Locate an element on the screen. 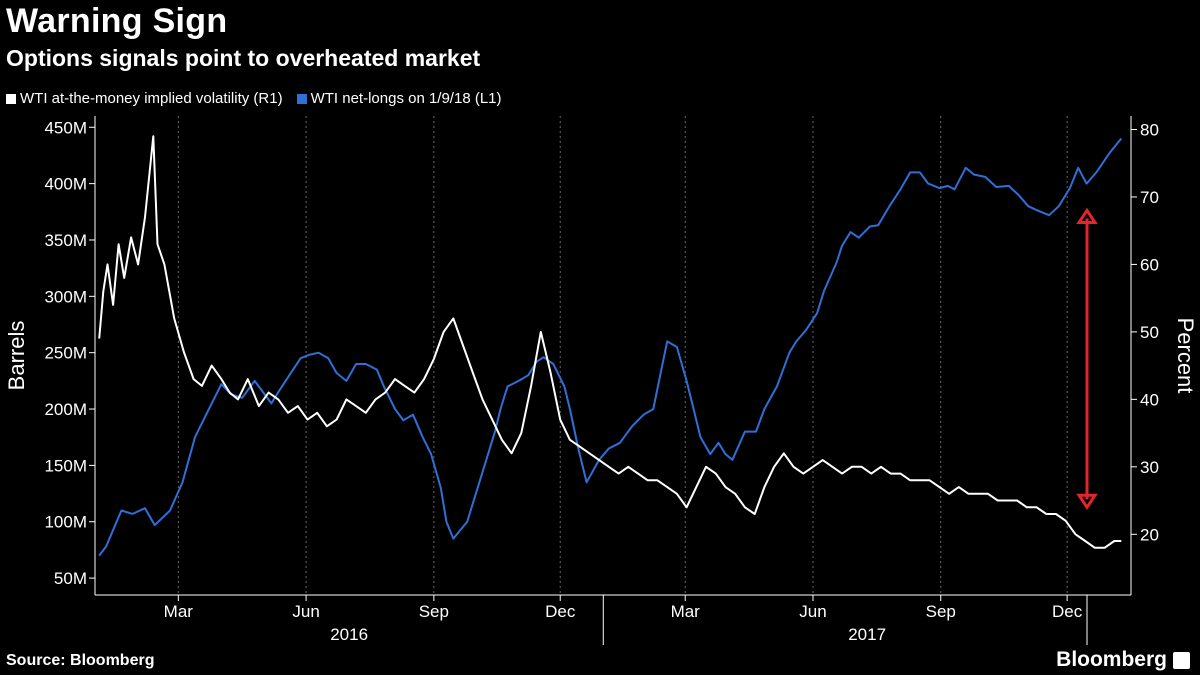  left-tick-label: 100M is located at coordinates (65, 522).